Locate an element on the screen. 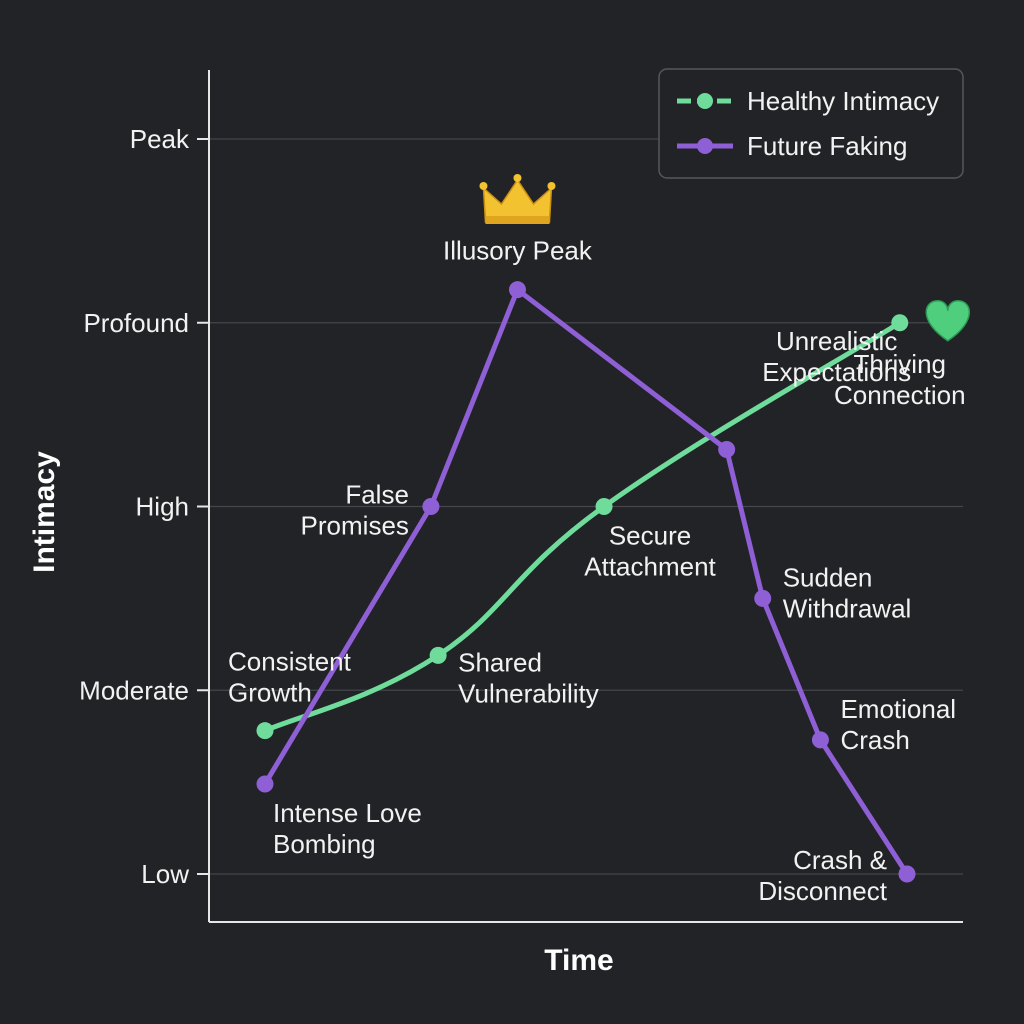 The image size is (1024, 1024). crown-icon is located at coordinates (517, 199).